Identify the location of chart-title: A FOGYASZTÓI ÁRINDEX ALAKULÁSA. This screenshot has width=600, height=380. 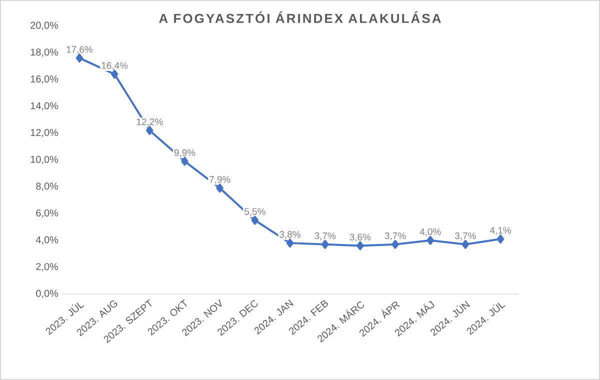
(300, 17).